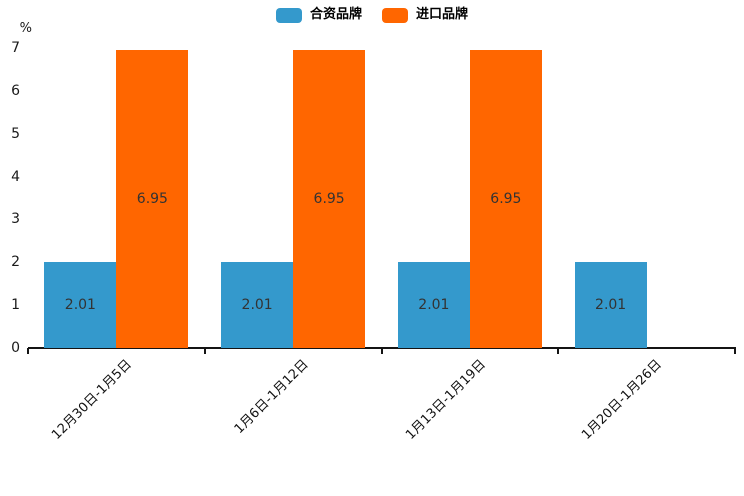  What do you see at coordinates (15, 219) in the screenshot?
I see `y-axis-tick-label: 3` at bounding box center [15, 219].